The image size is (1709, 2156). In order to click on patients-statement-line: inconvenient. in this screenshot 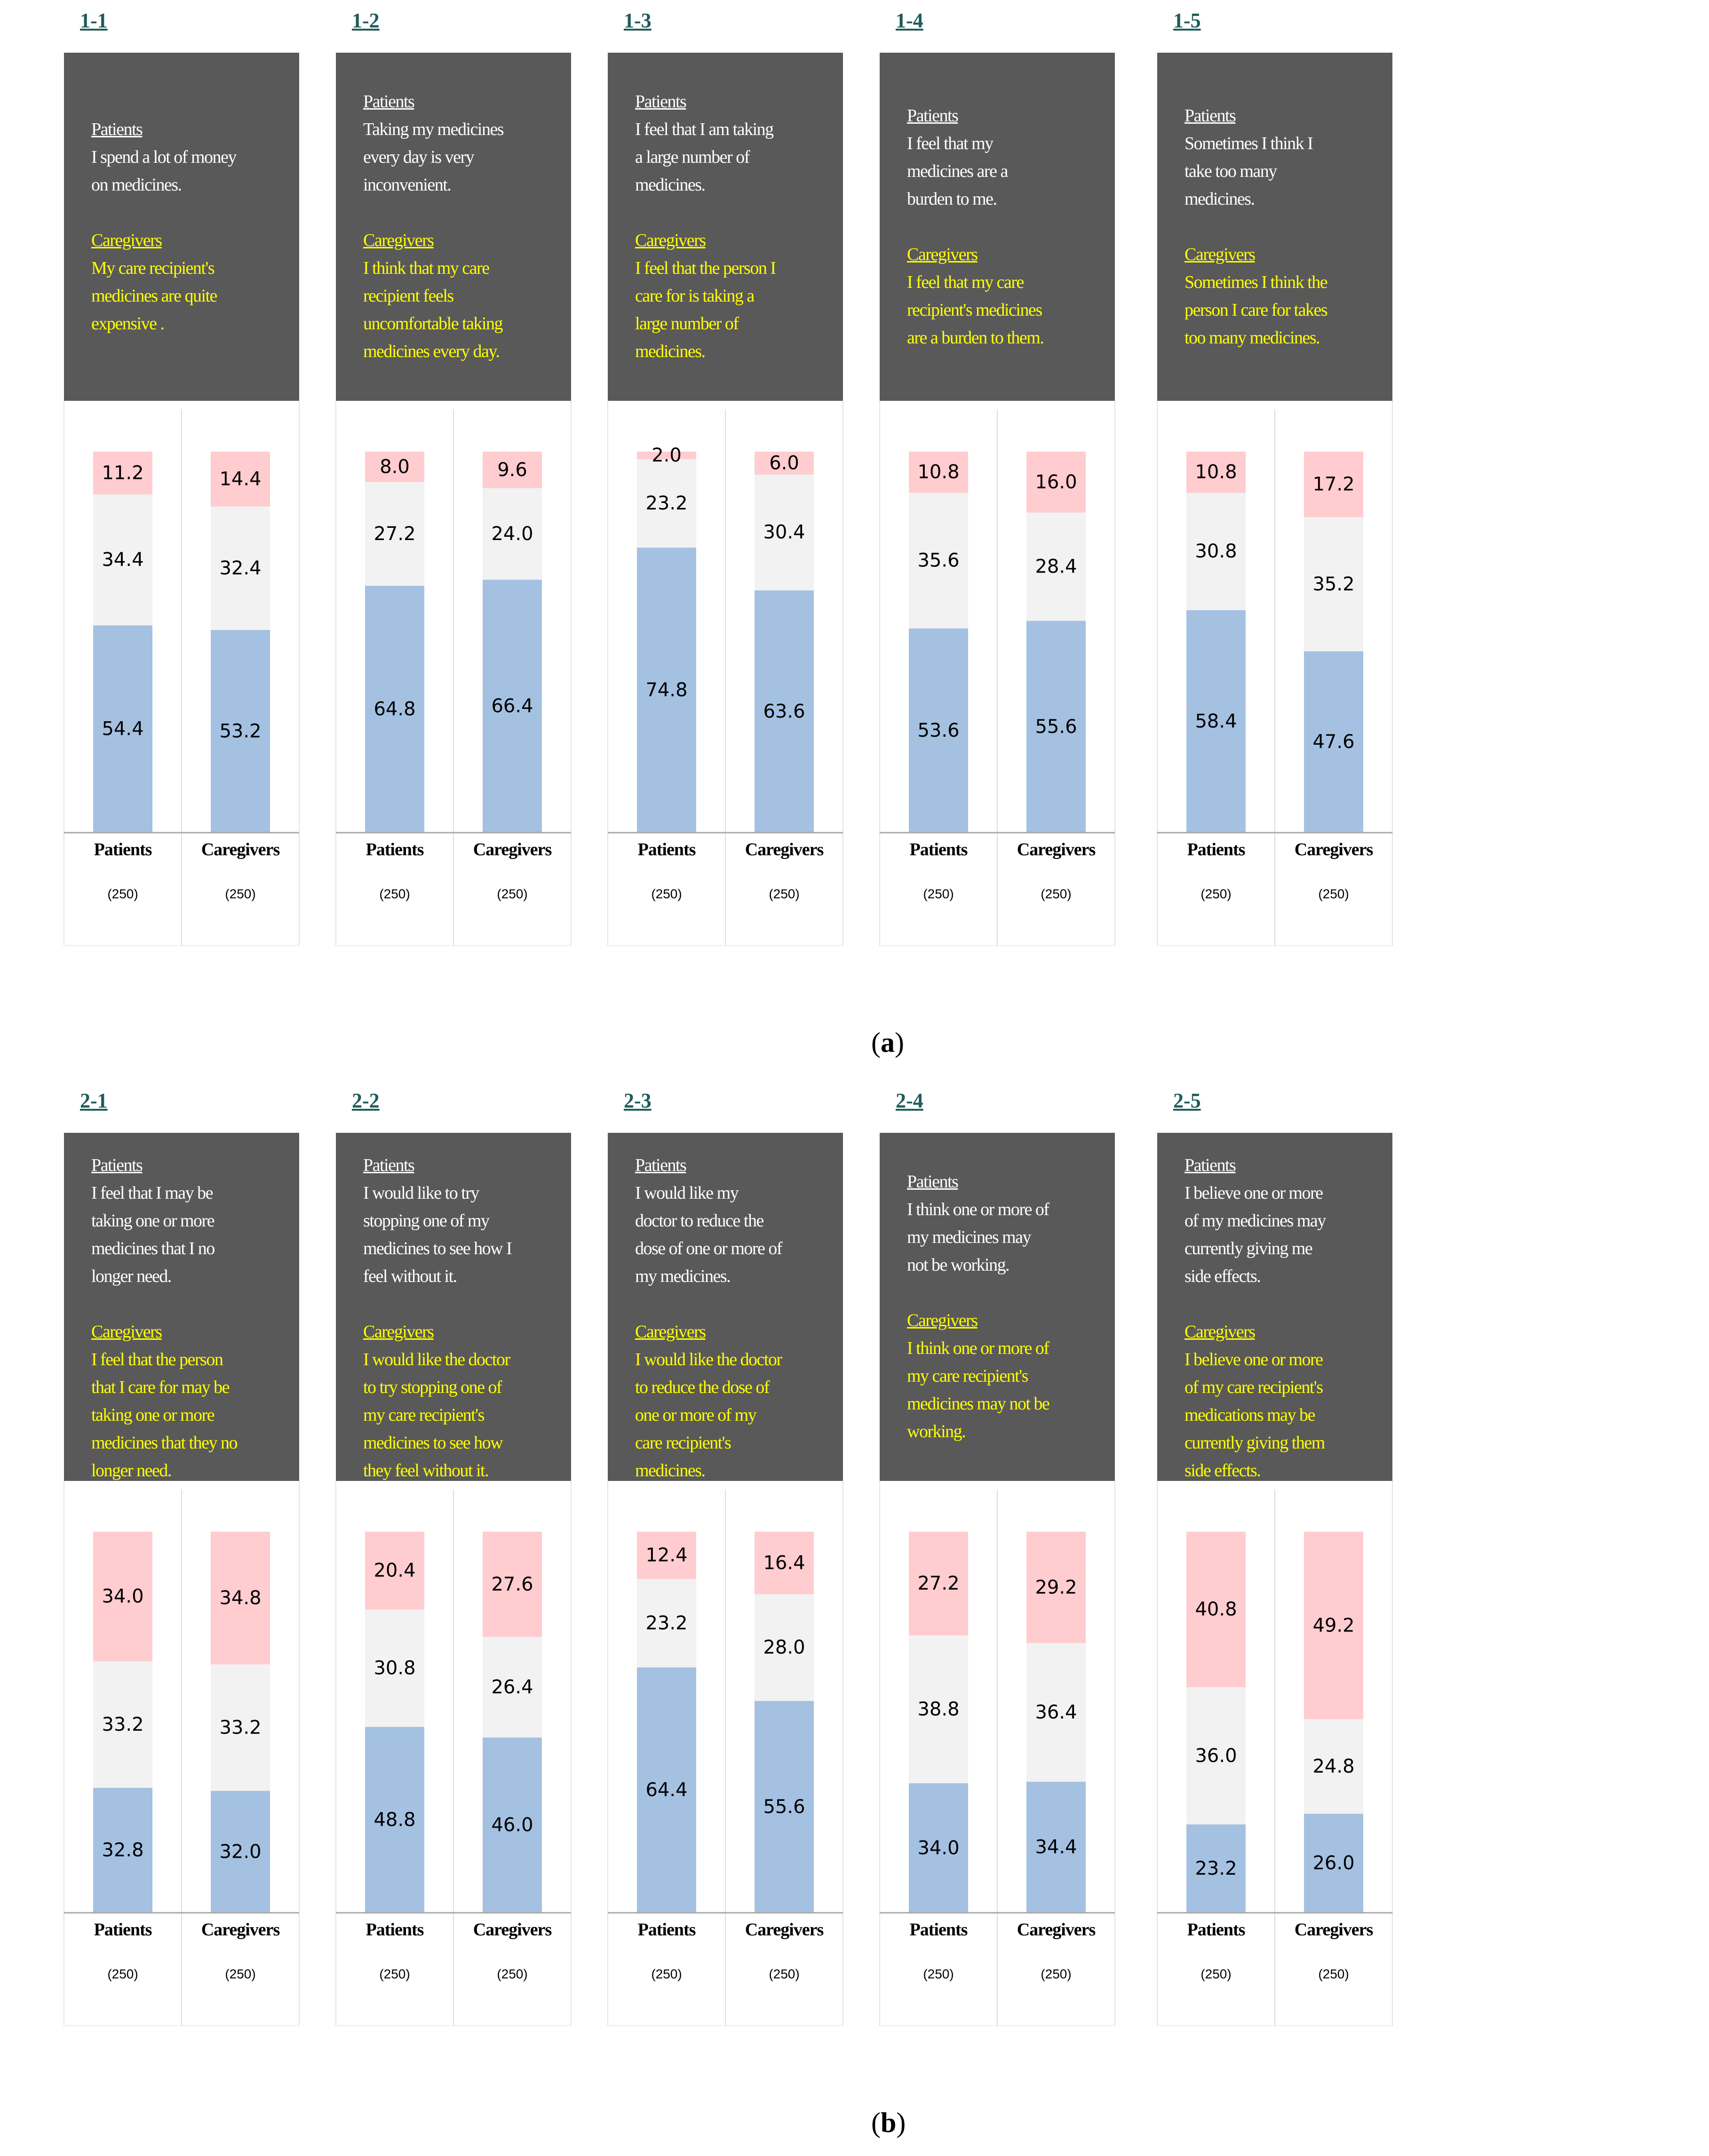, I will do `click(407, 185)`.